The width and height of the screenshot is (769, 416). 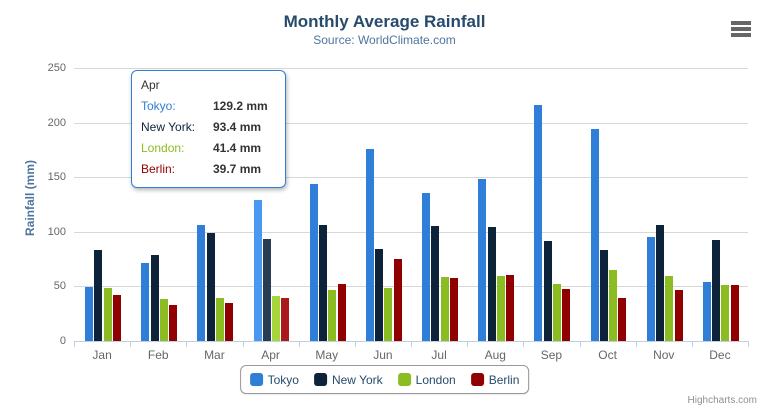 What do you see at coordinates (388, 314) in the screenshot?
I see `bar-london-jun` at bounding box center [388, 314].